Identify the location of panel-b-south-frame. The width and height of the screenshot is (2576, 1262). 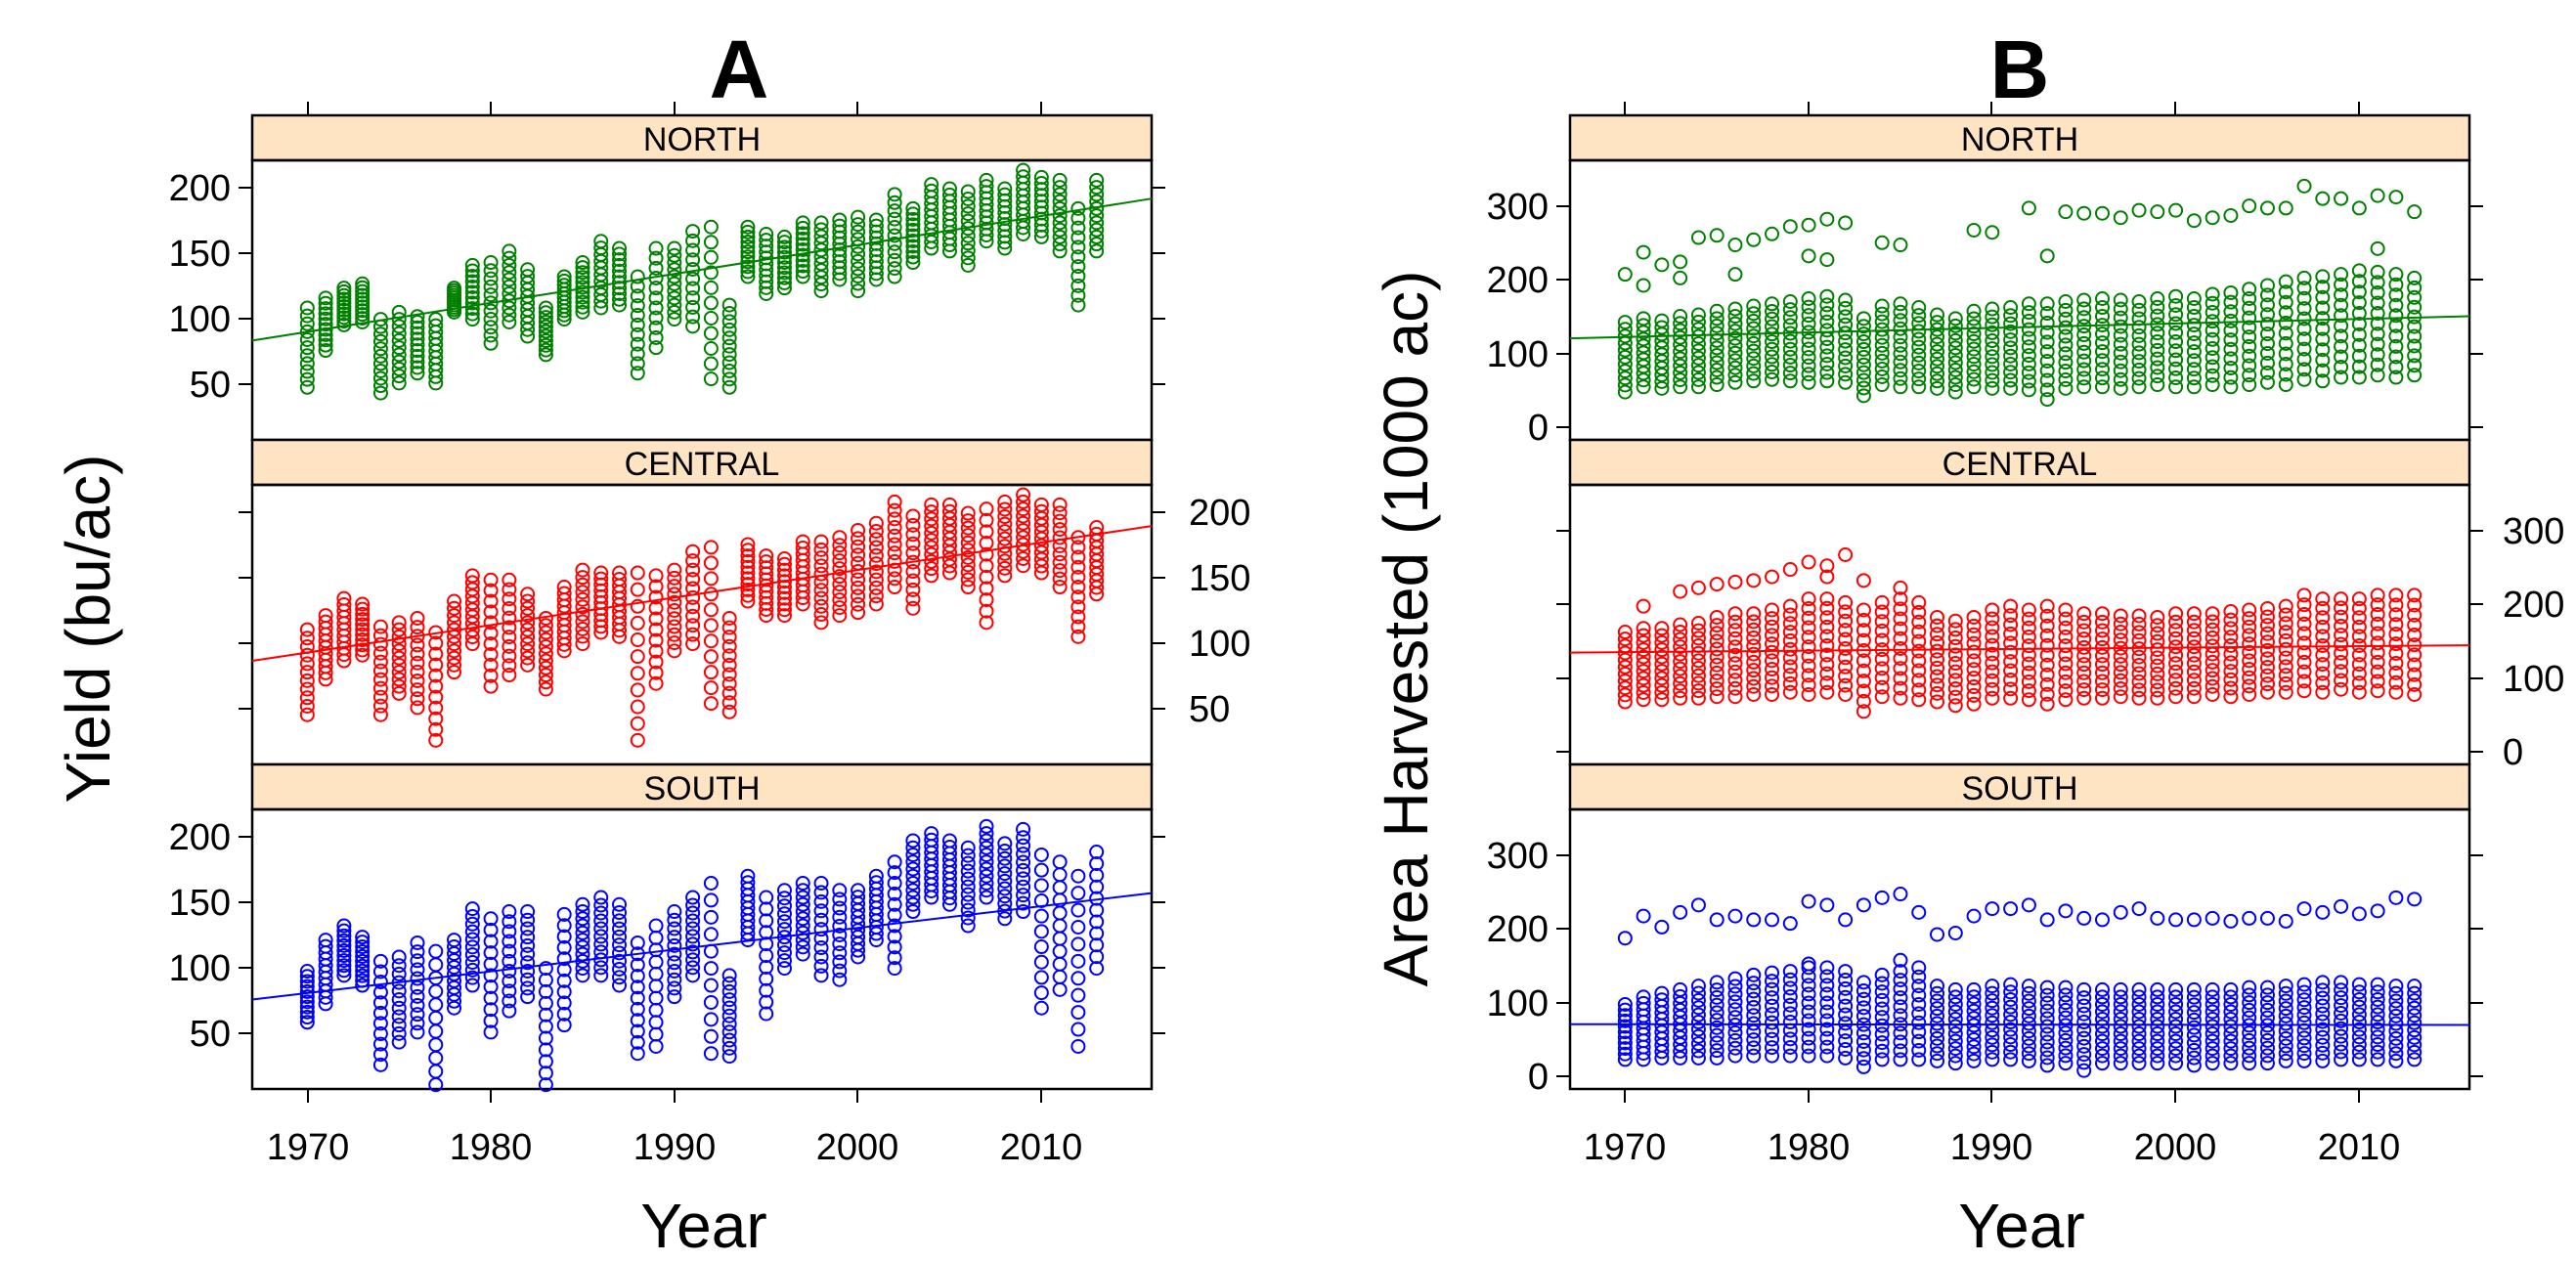
(2019, 949).